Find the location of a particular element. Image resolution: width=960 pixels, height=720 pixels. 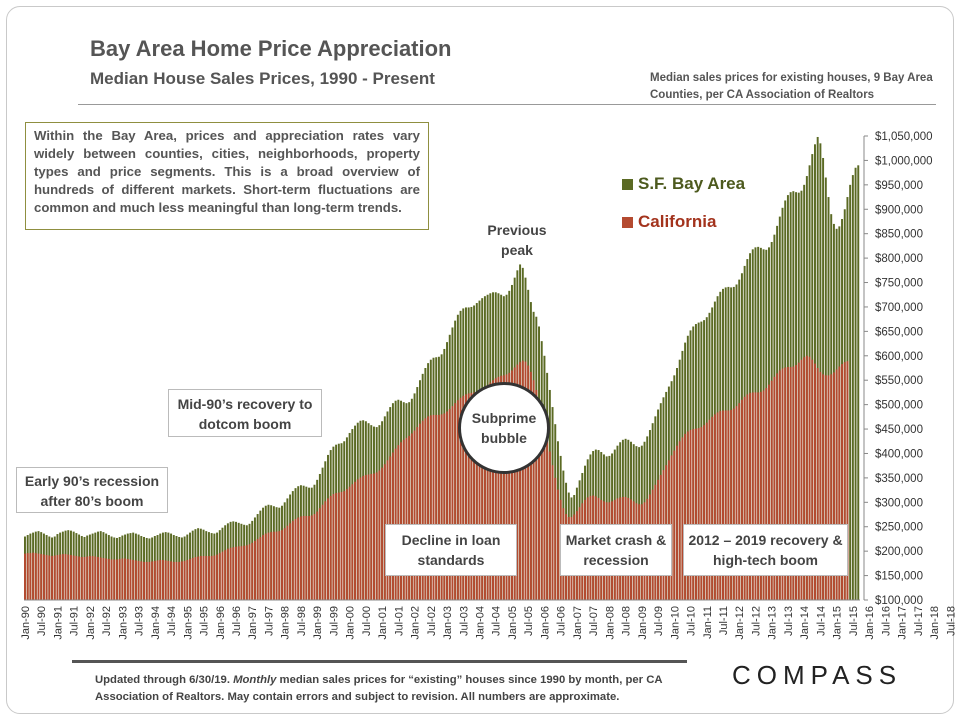

title-divider is located at coordinates (507, 104).